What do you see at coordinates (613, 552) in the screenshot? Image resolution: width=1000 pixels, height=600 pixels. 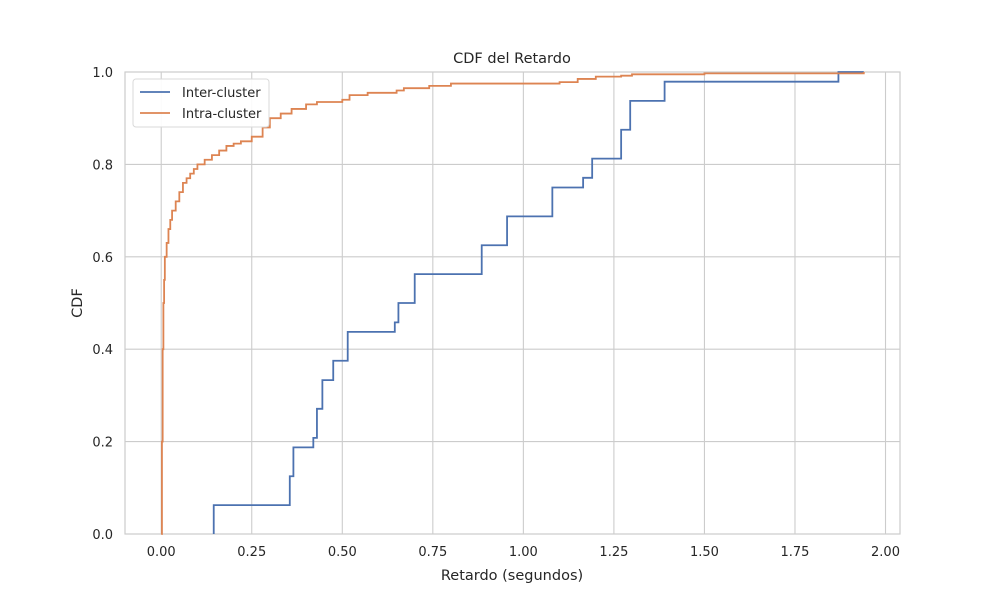 I see `x-tick-label: 1.25` at bounding box center [613, 552].